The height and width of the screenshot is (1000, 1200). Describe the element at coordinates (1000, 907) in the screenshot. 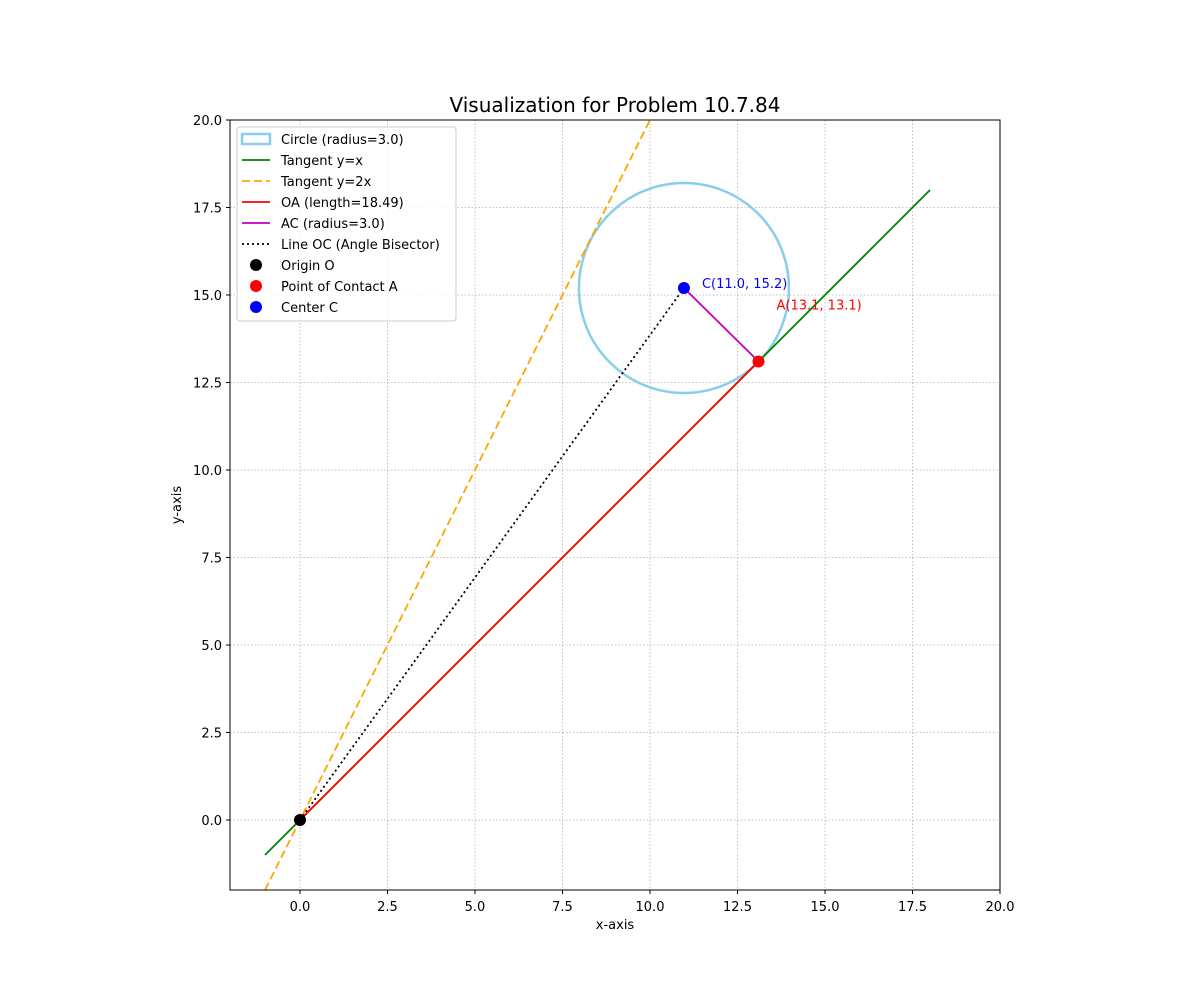

I see `x-tick-label: 20.0` at that location.